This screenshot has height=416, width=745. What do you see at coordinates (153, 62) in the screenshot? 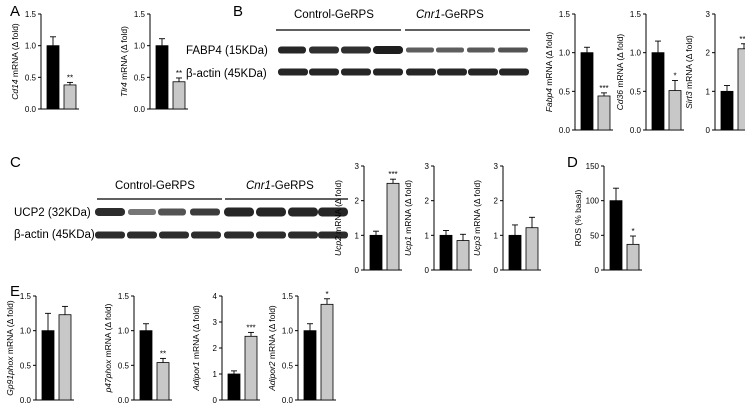
I see `chart-tlr4: 0.0 0.5 1.0 1.5 Tlr4 mRNA (Δ fold) **` at bounding box center [153, 62].